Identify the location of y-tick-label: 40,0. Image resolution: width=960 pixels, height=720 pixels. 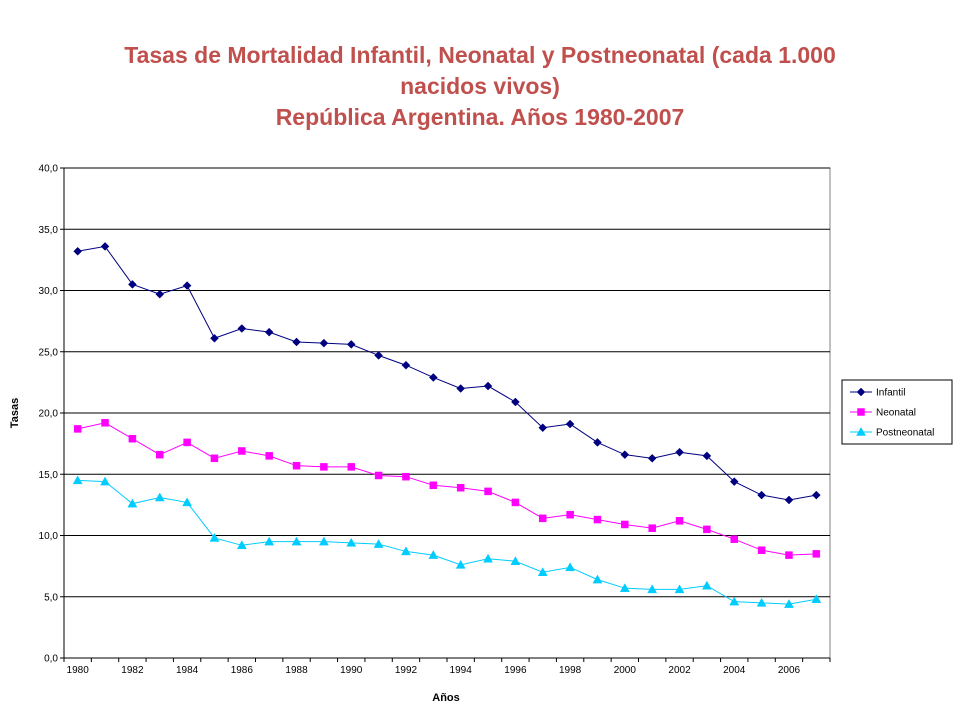
(49, 169).